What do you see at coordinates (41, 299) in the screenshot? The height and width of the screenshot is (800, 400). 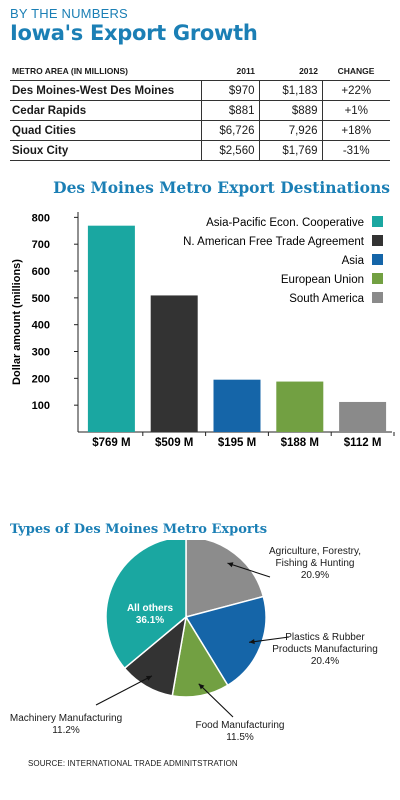 I see `y-tick-label: 500` at bounding box center [41, 299].